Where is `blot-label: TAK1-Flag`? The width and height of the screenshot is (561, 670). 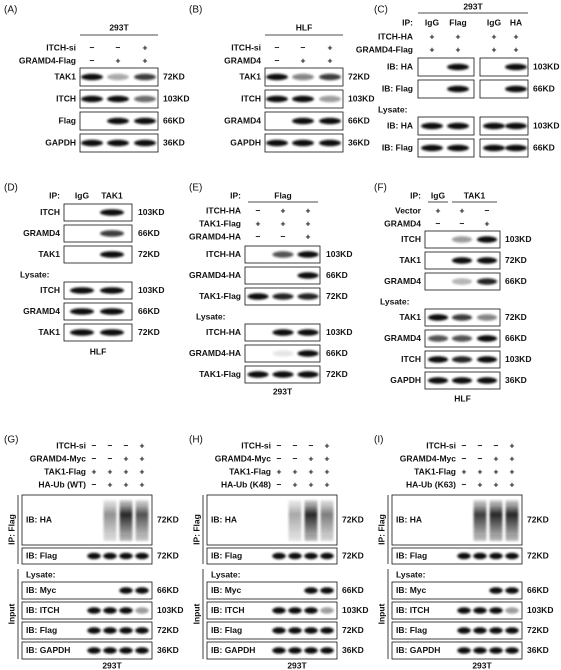 blot-label: TAK1-Flag is located at coordinates (220, 296).